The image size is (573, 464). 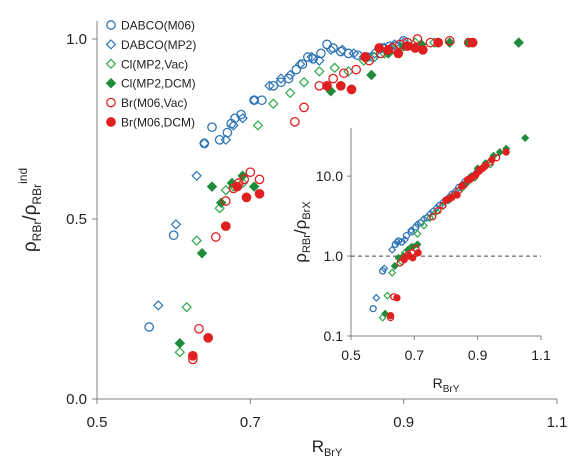 I want to click on y-axis-title-slash: /, so click(x=30, y=218).